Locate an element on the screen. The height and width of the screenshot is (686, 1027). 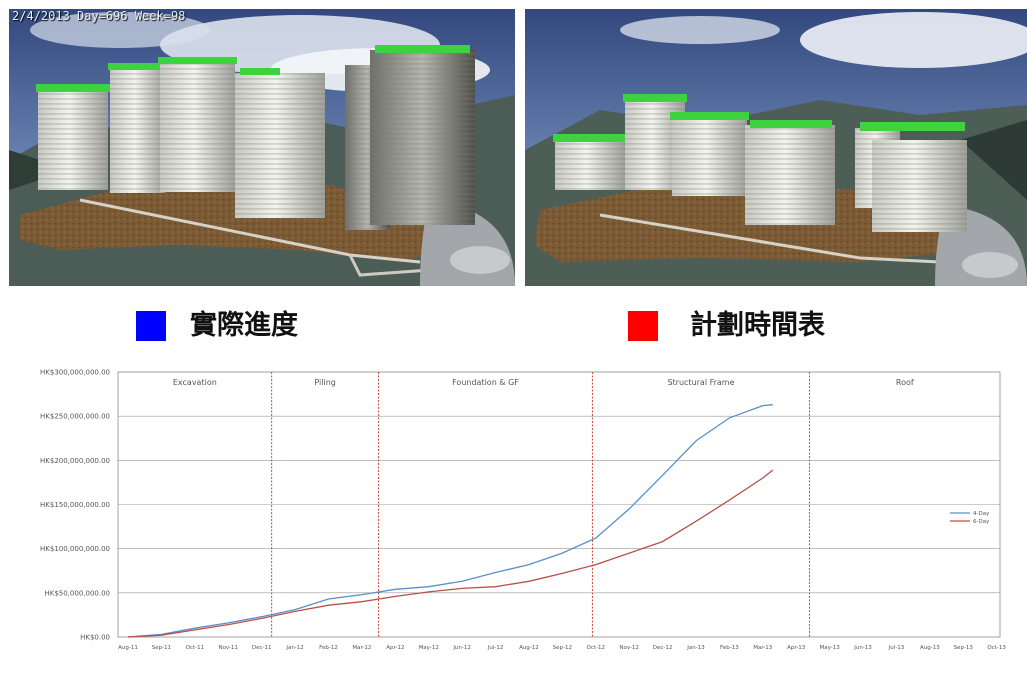
planned-schedule-swatch is located at coordinates (643, 326).